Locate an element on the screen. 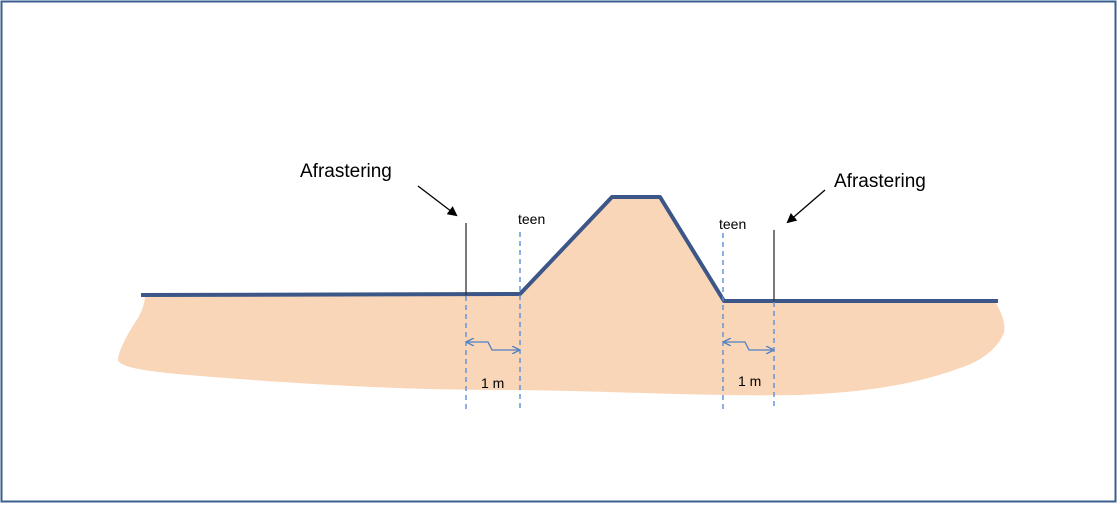  dimension-arrow-left is located at coordinates (493, 346).